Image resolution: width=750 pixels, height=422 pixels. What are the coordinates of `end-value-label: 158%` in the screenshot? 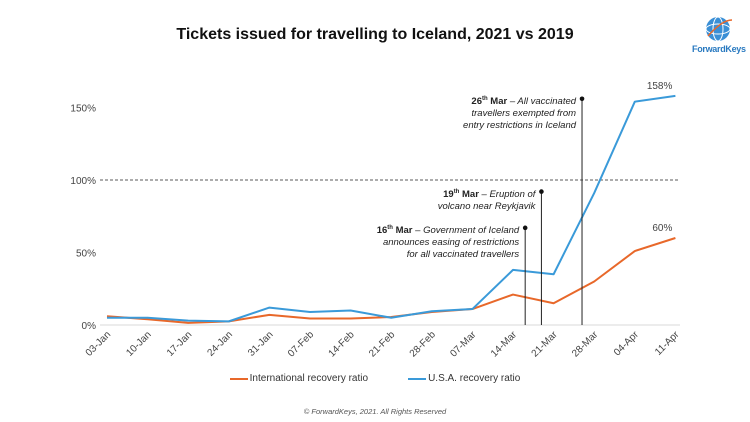 It's located at (660, 86).